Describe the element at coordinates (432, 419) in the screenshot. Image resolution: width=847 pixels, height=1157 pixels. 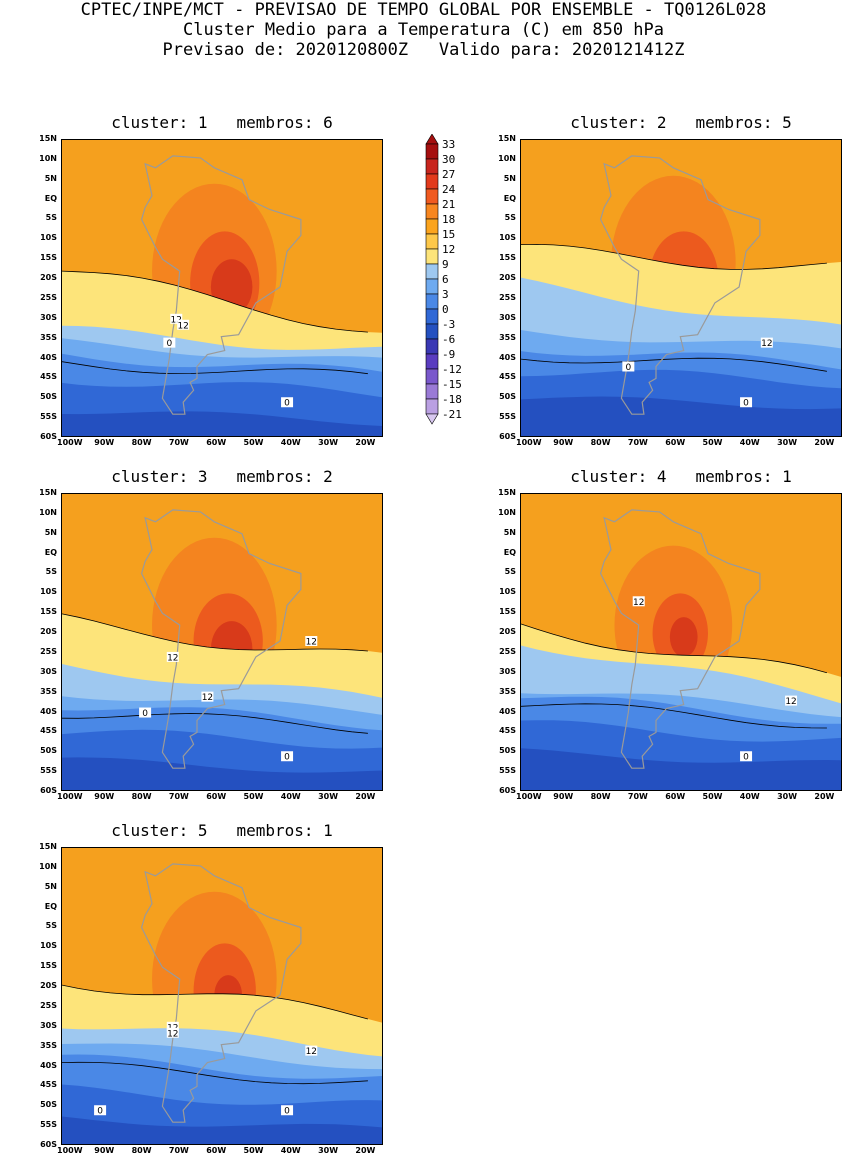
I see `colorbar-bottom-arrow` at that location.